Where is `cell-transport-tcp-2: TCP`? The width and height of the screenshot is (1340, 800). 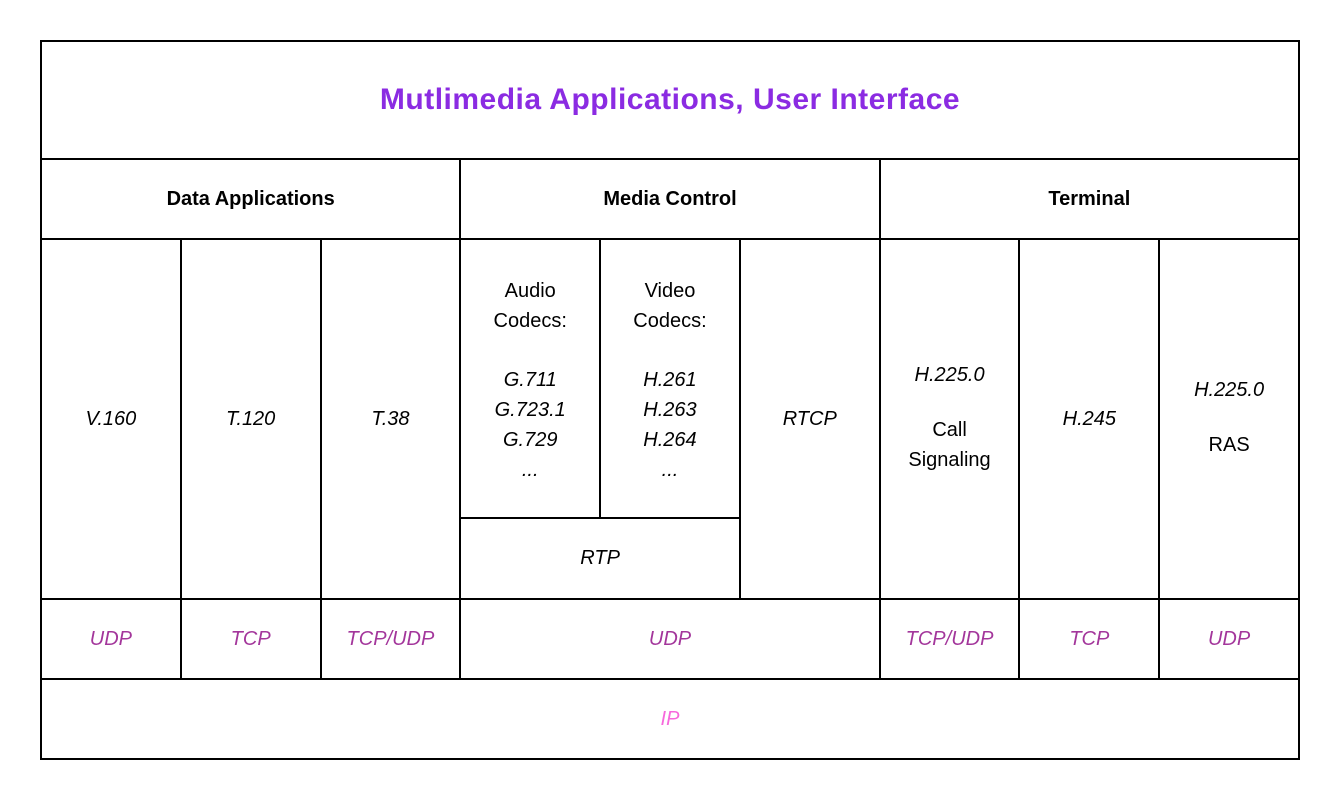
cell-transport-tcp-2: TCP is located at coordinates (1089, 639).